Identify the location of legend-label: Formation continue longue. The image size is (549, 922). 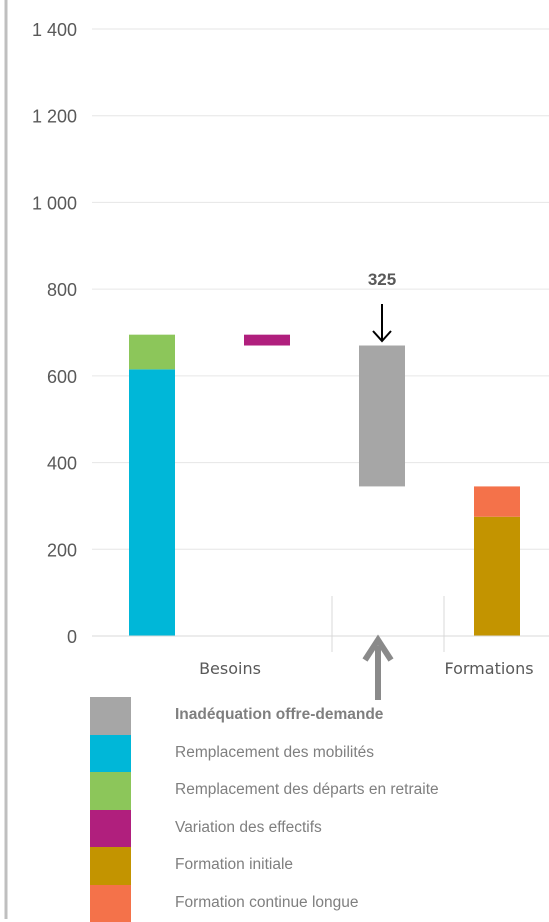
(267, 903).